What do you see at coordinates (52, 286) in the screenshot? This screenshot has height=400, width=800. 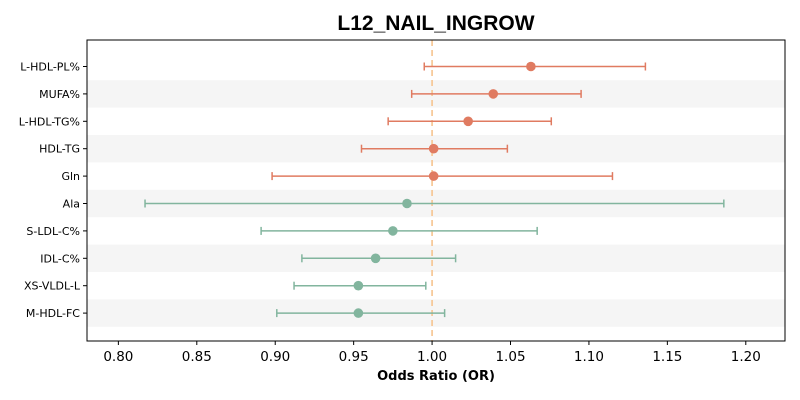 I see `y-tick-label: XS-VLDL-L` at bounding box center [52, 286].